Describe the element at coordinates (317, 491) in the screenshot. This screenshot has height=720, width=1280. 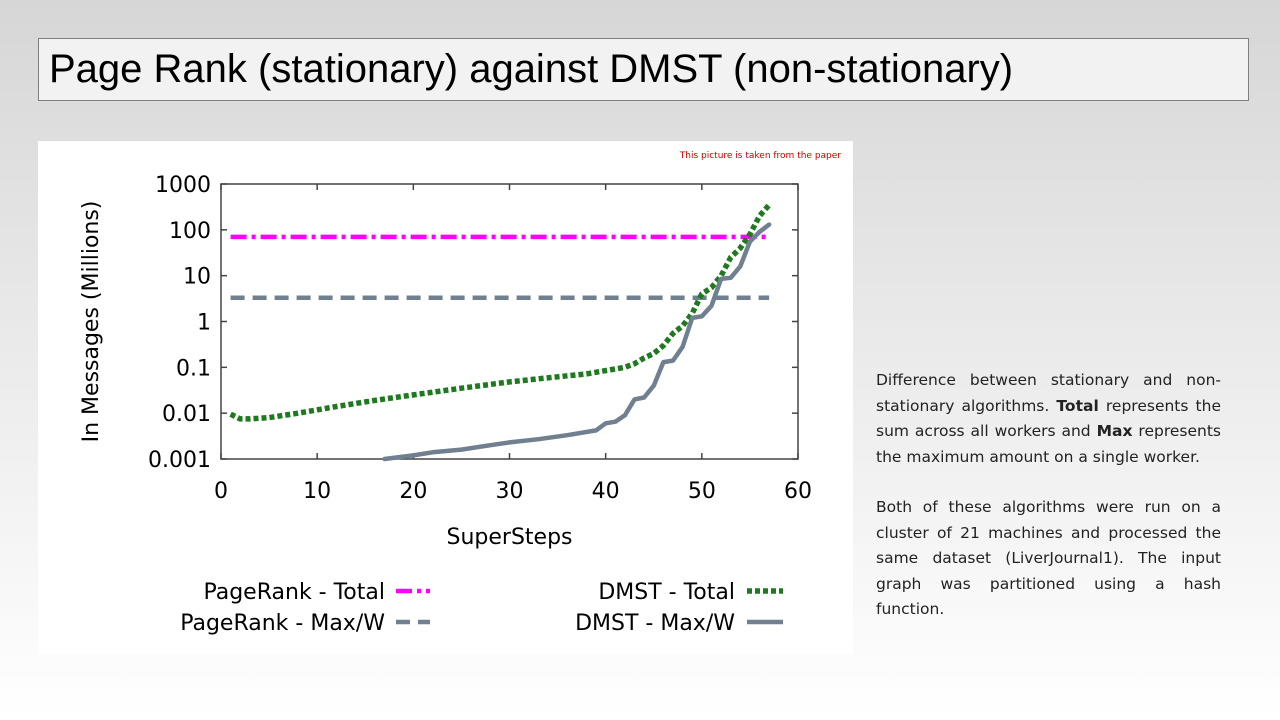
I see `x-tick-label: 10` at that location.